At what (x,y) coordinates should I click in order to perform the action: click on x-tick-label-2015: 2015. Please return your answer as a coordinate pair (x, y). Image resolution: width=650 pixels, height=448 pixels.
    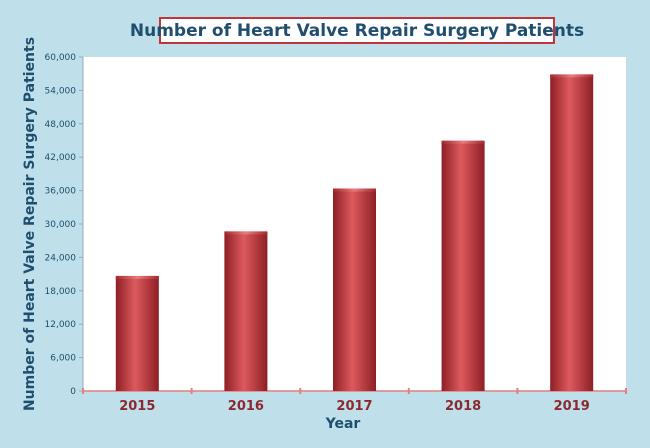
    Looking at the image, I should click on (137, 406).